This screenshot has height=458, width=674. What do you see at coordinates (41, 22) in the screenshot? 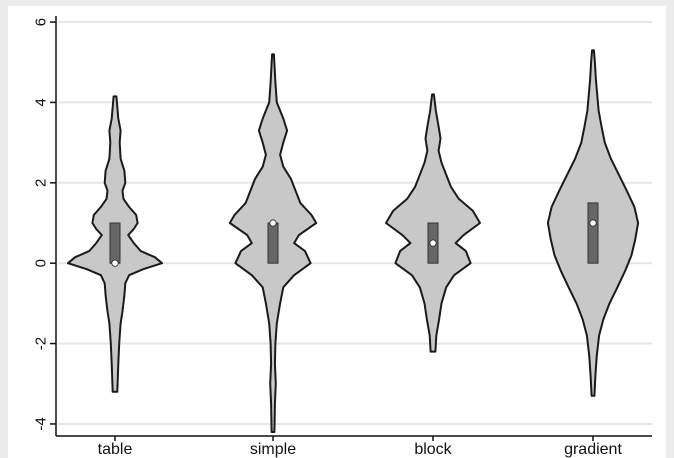
I see `y-tick-label-5: 6` at bounding box center [41, 22].